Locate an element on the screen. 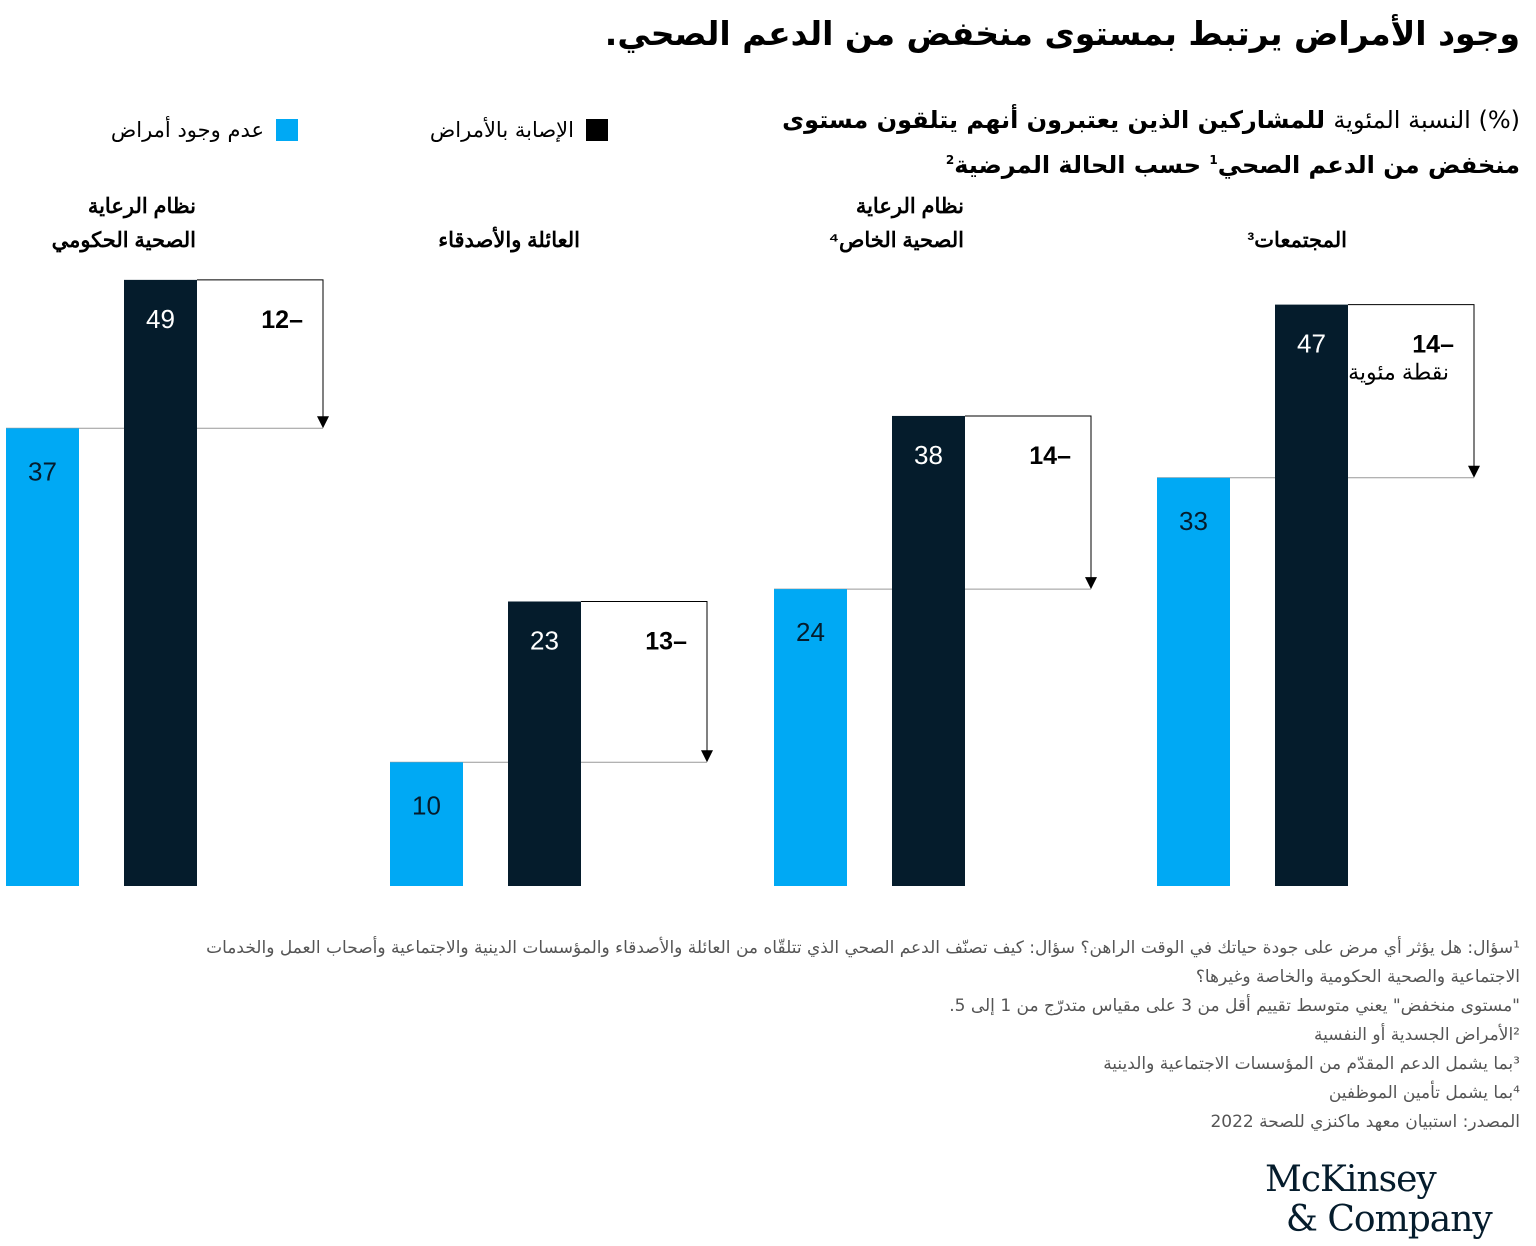  data-label-no-disease: 33 is located at coordinates (1193, 521).